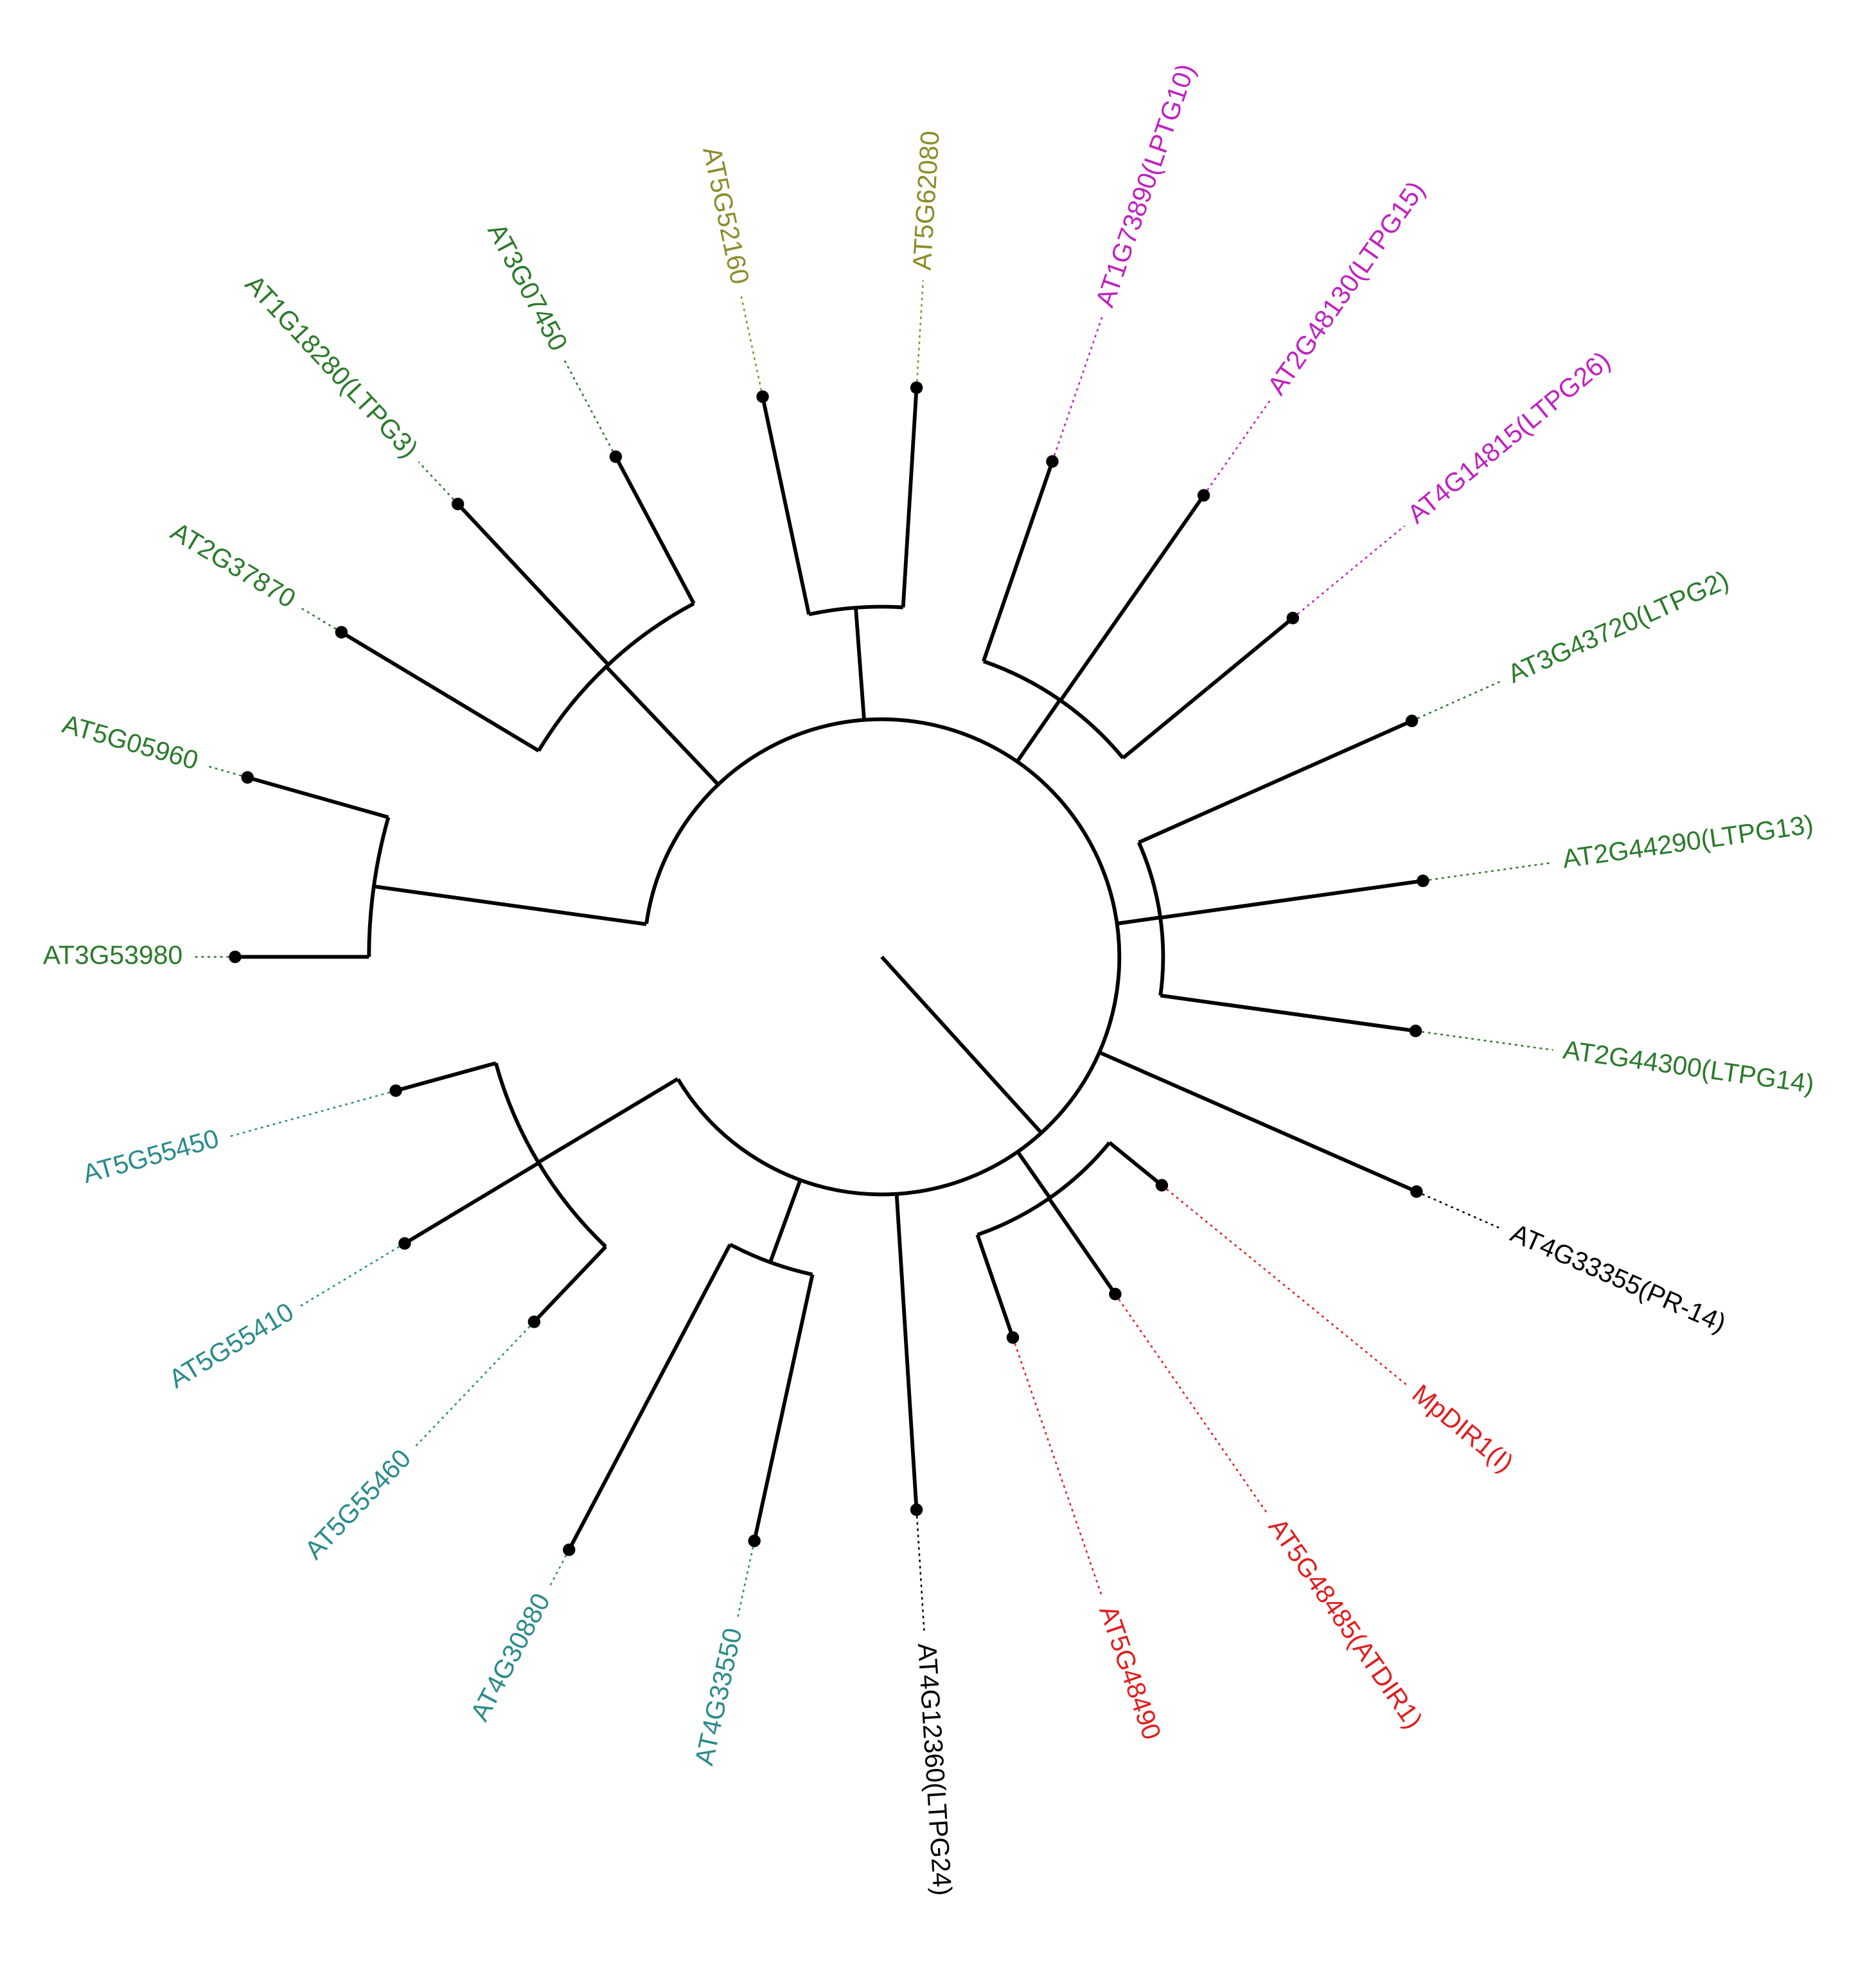 The height and width of the screenshot is (1965, 1876). Describe the element at coordinates (112, 954) in the screenshot. I see `leaf-label: AT3G53980` at that location.